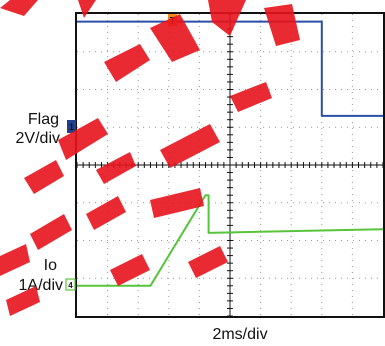 The image size is (385, 346). I want to click on ch4-marker: 4, so click(70, 284).